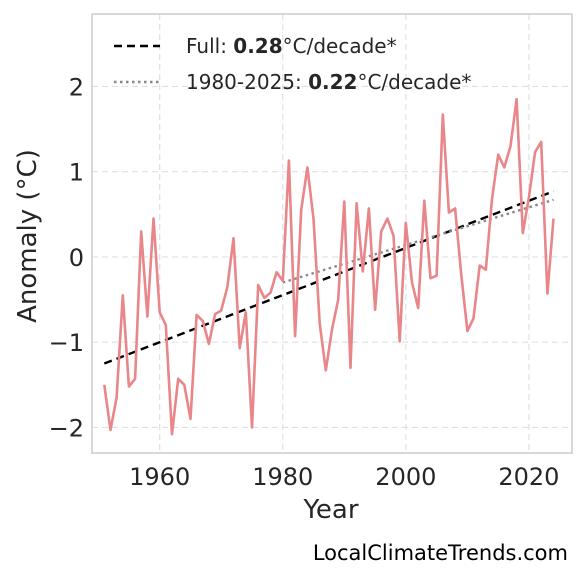 The width and height of the screenshot is (585, 580). Describe the element at coordinates (291, 46) in the screenshot. I see `legend-entry-label: Full: 0.28°C/decade*` at that location.